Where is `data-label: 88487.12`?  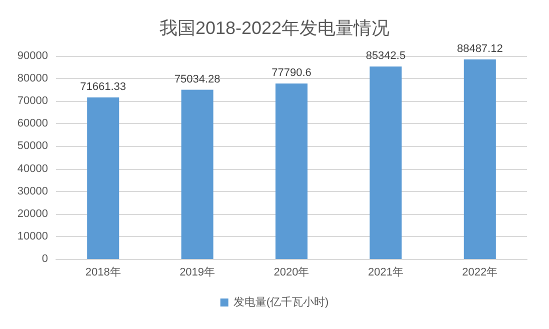 data-label: 88487.12 is located at coordinates (479, 48).